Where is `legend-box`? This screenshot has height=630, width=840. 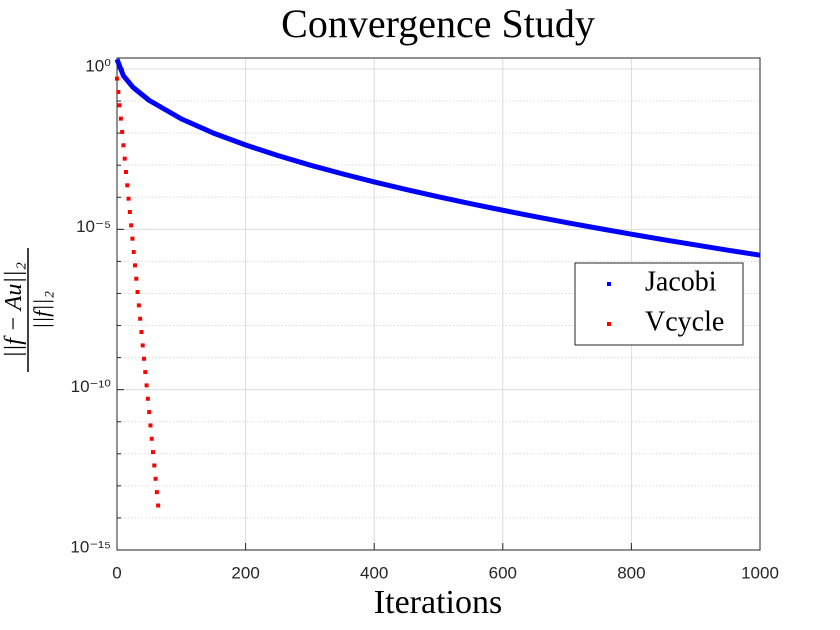 legend-box is located at coordinates (659, 304).